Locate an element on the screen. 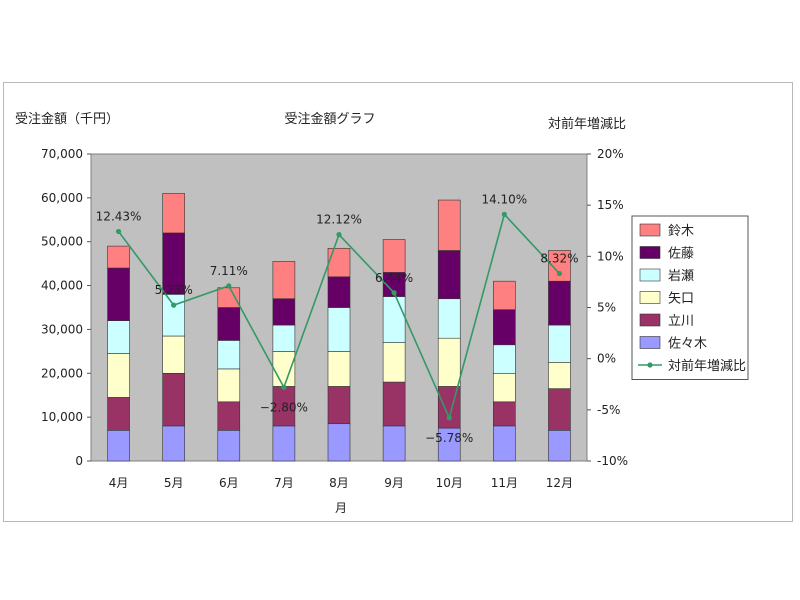  legend-label: 鈴木 is located at coordinates (681, 231).